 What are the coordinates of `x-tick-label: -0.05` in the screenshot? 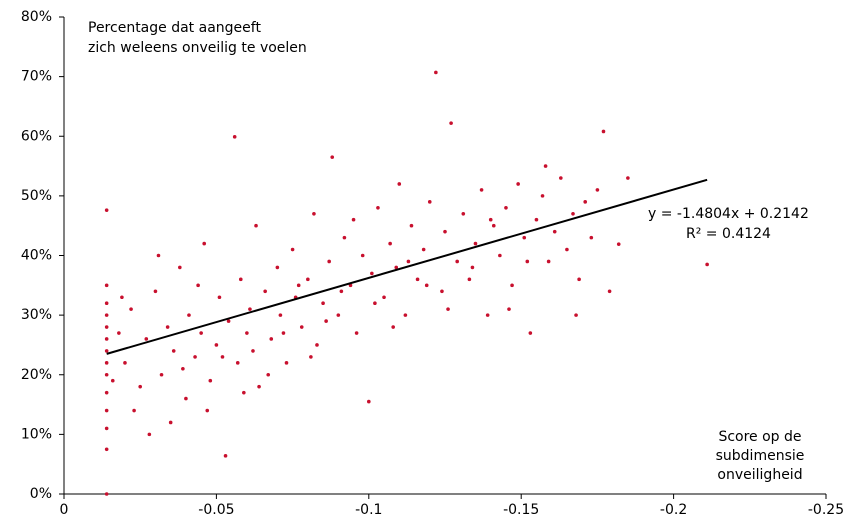 It's located at (216, 510).